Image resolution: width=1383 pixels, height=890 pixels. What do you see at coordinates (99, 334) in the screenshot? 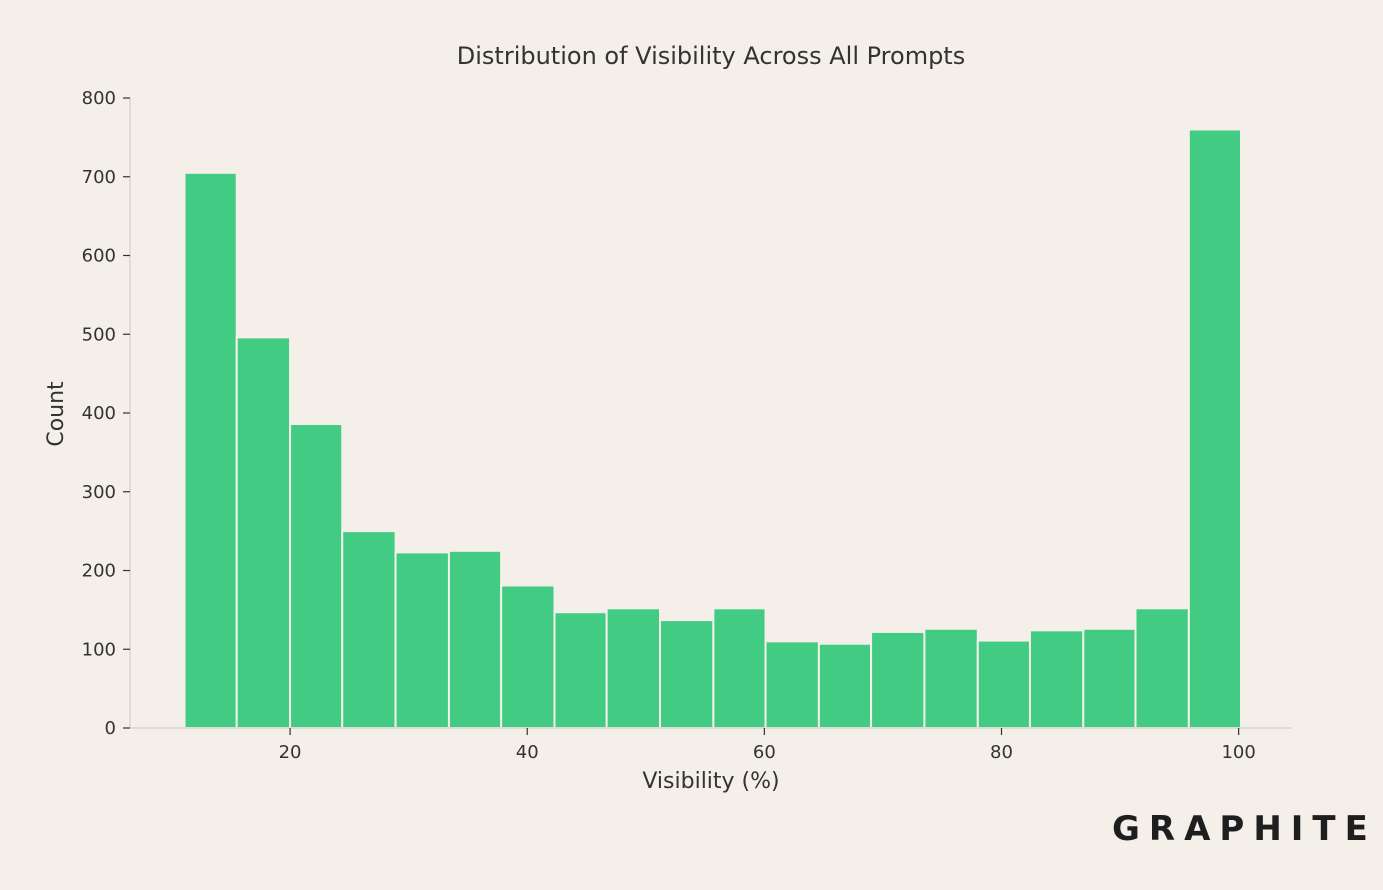
I see `y-tick-label: 500` at bounding box center [99, 334].